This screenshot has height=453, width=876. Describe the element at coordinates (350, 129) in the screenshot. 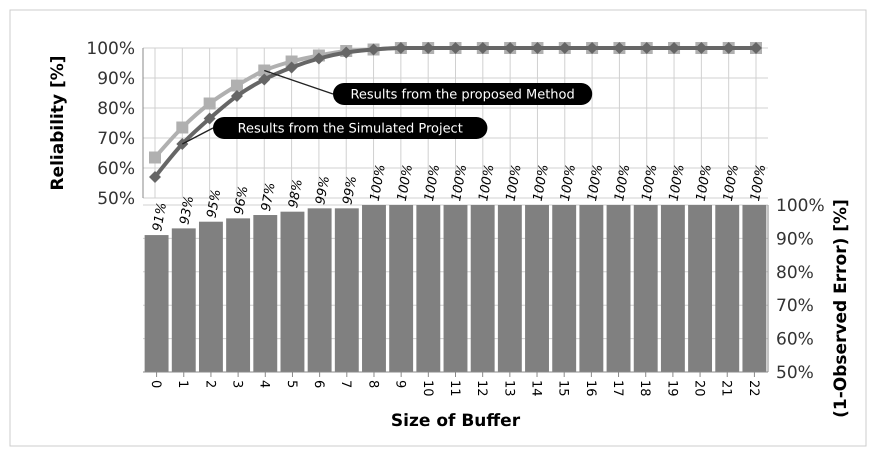

I see `series-label: Results from the Simulated Project` at that location.